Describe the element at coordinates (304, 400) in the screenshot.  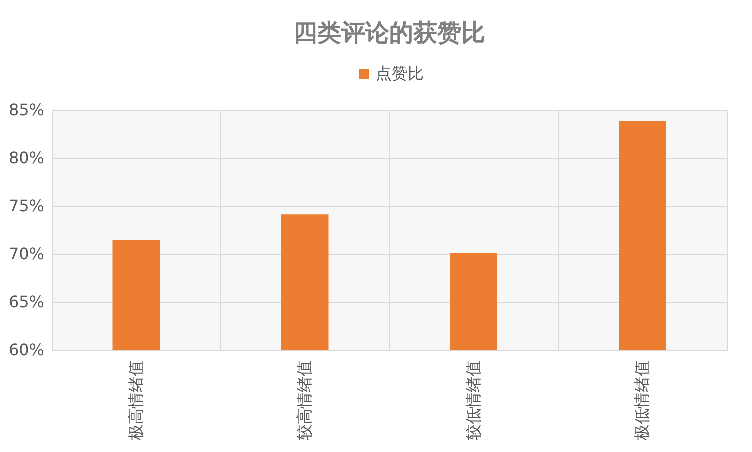
I see `x-tick-label: 较高情绪值` at that location.